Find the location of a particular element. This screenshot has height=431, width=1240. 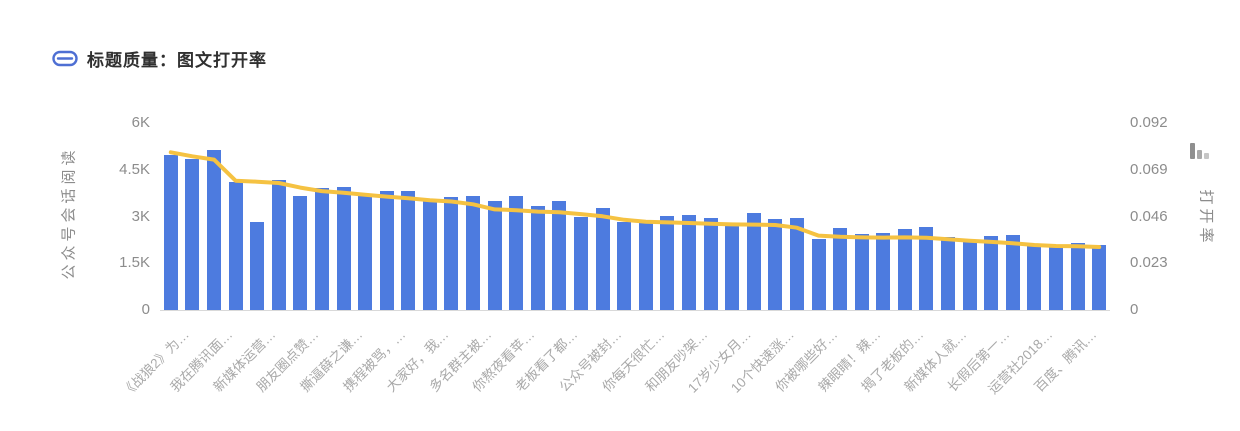

right-tick-label: 0.023 is located at coordinates (1149, 263).